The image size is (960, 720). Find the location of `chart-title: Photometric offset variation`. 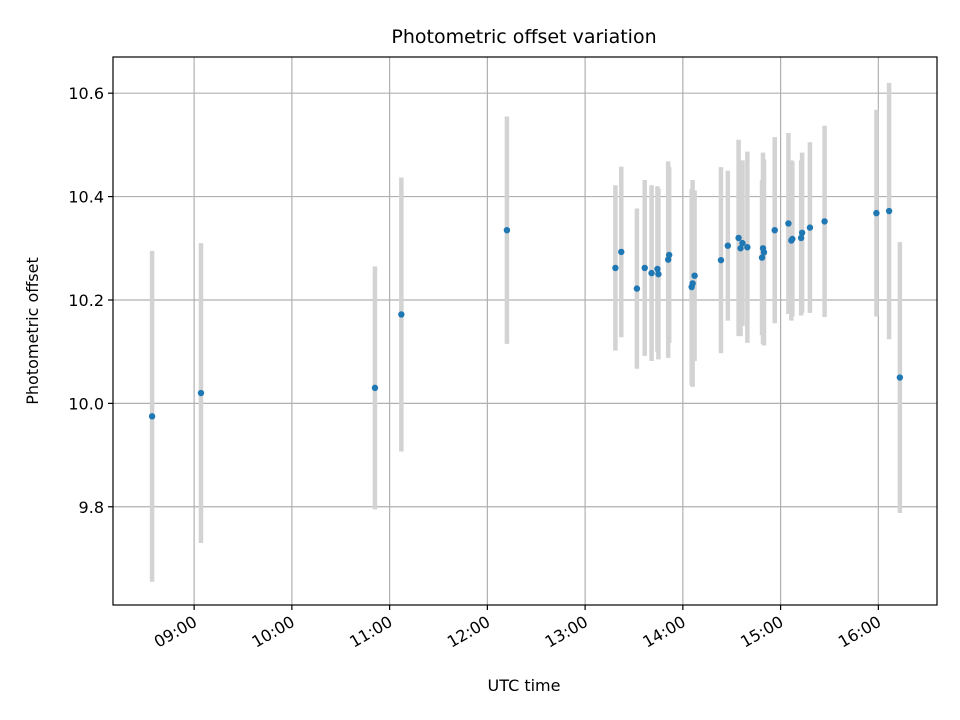

chart-title: Photometric offset variation is located at coordinates (523, 37).